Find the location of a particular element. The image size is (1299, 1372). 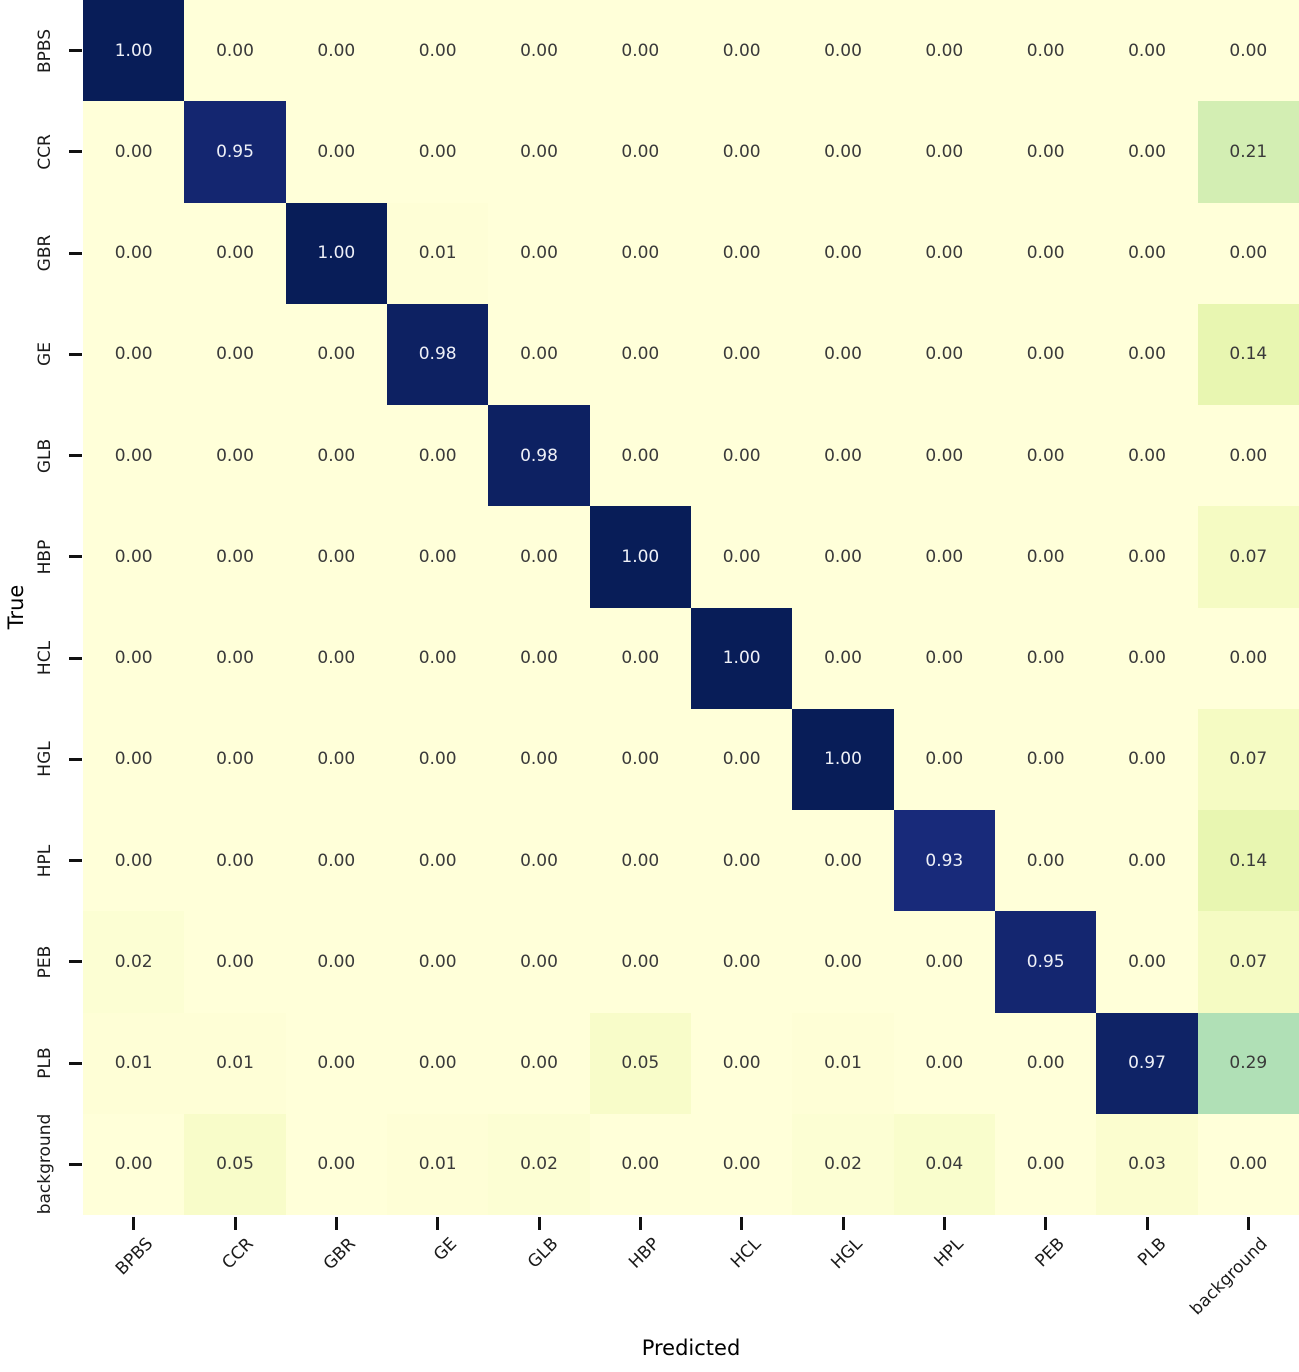

matrix-cell: 0.07 is located at coordinates (1248, 759).